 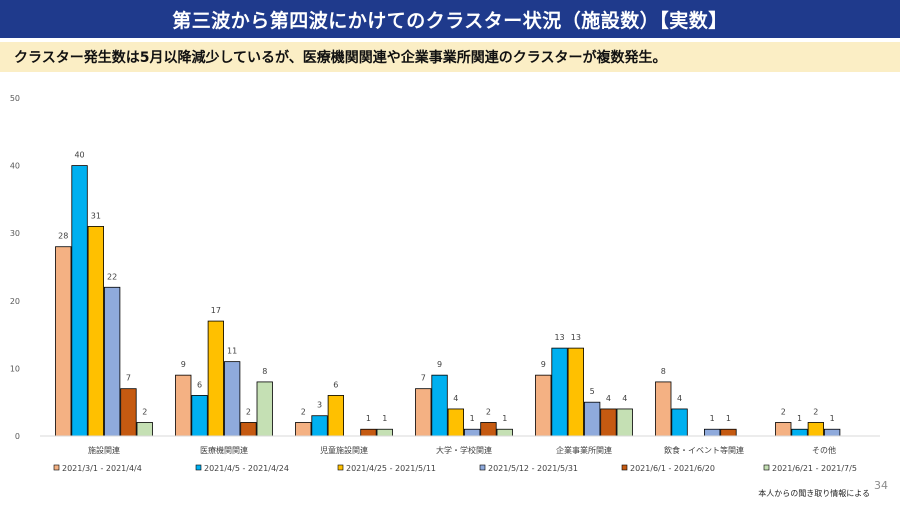 What do you see at coordinates (450, 19) in the screenshot?
I see `page-title: 第三波から第四波にかけてのクラスター状況（施設数）【実数】` at bounding box center [450, 19].